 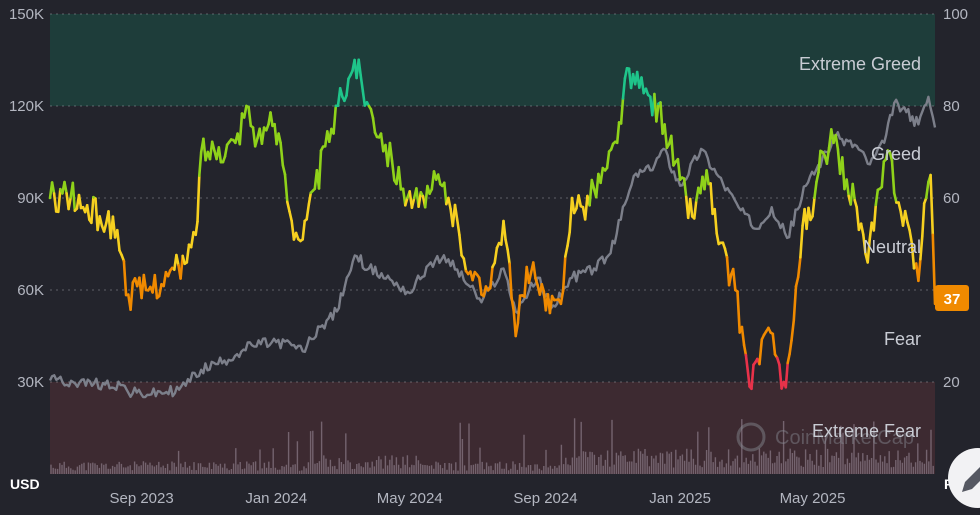 What do you see at coordinates (860, 64) in the screenshot?
I see `zone-label: Extreme Greed` at bounding box center [860, 64].